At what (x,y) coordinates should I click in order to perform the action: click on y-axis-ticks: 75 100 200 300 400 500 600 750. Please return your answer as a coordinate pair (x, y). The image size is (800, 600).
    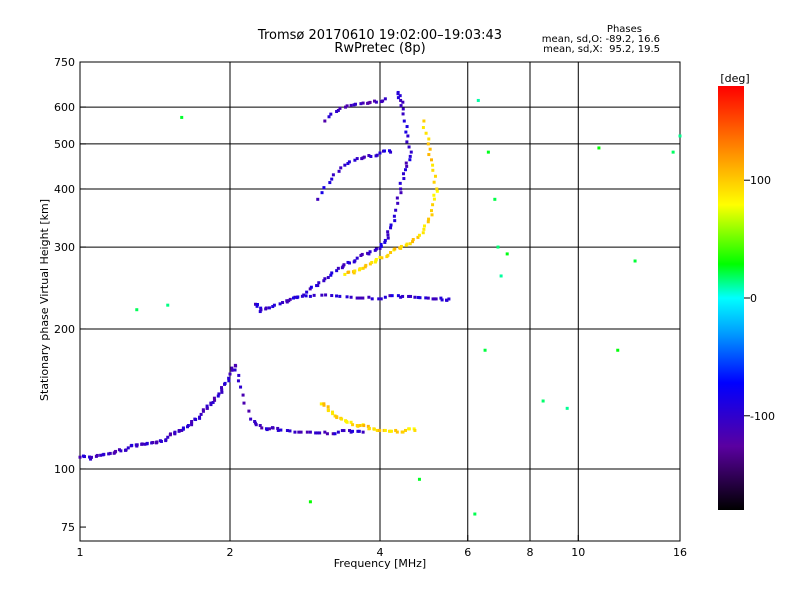
    Looking at the image, I should click on (70, 295).